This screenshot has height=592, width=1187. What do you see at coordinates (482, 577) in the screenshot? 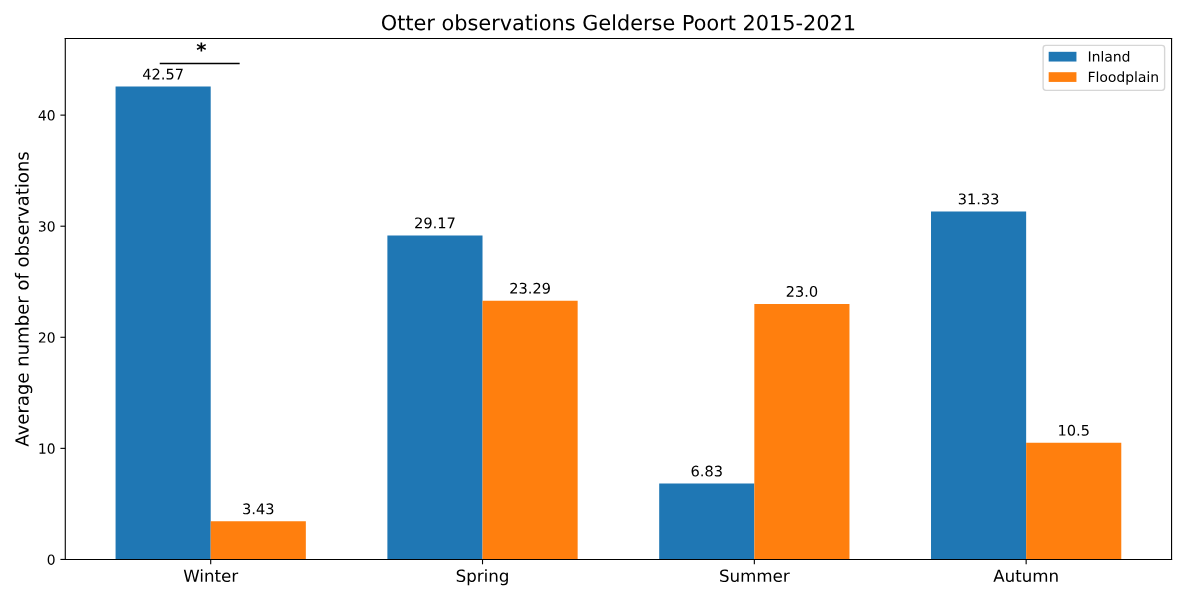
I see `x-tick-label: Spring` at bounding box center [482, 577].